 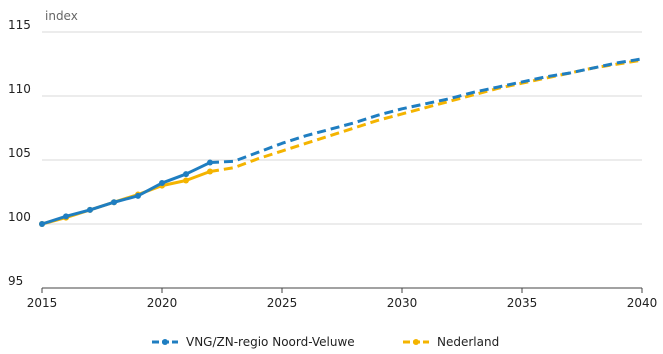 I want to click on x-tick-label: 2020, so click(x=162, y=303).